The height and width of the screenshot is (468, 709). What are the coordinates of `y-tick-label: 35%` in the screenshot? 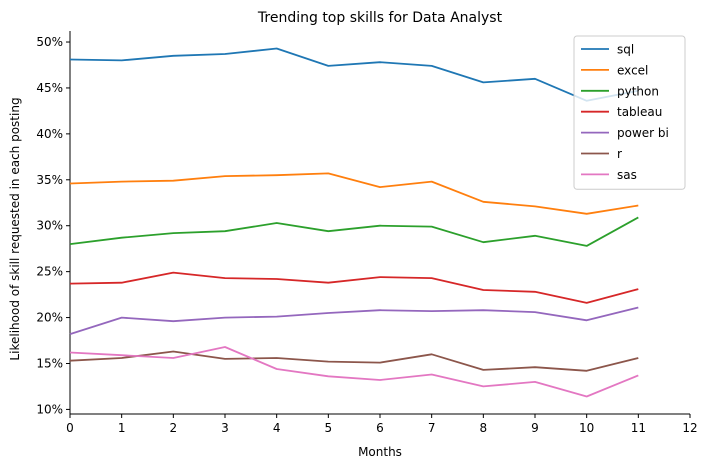 It's located at (49, 180).